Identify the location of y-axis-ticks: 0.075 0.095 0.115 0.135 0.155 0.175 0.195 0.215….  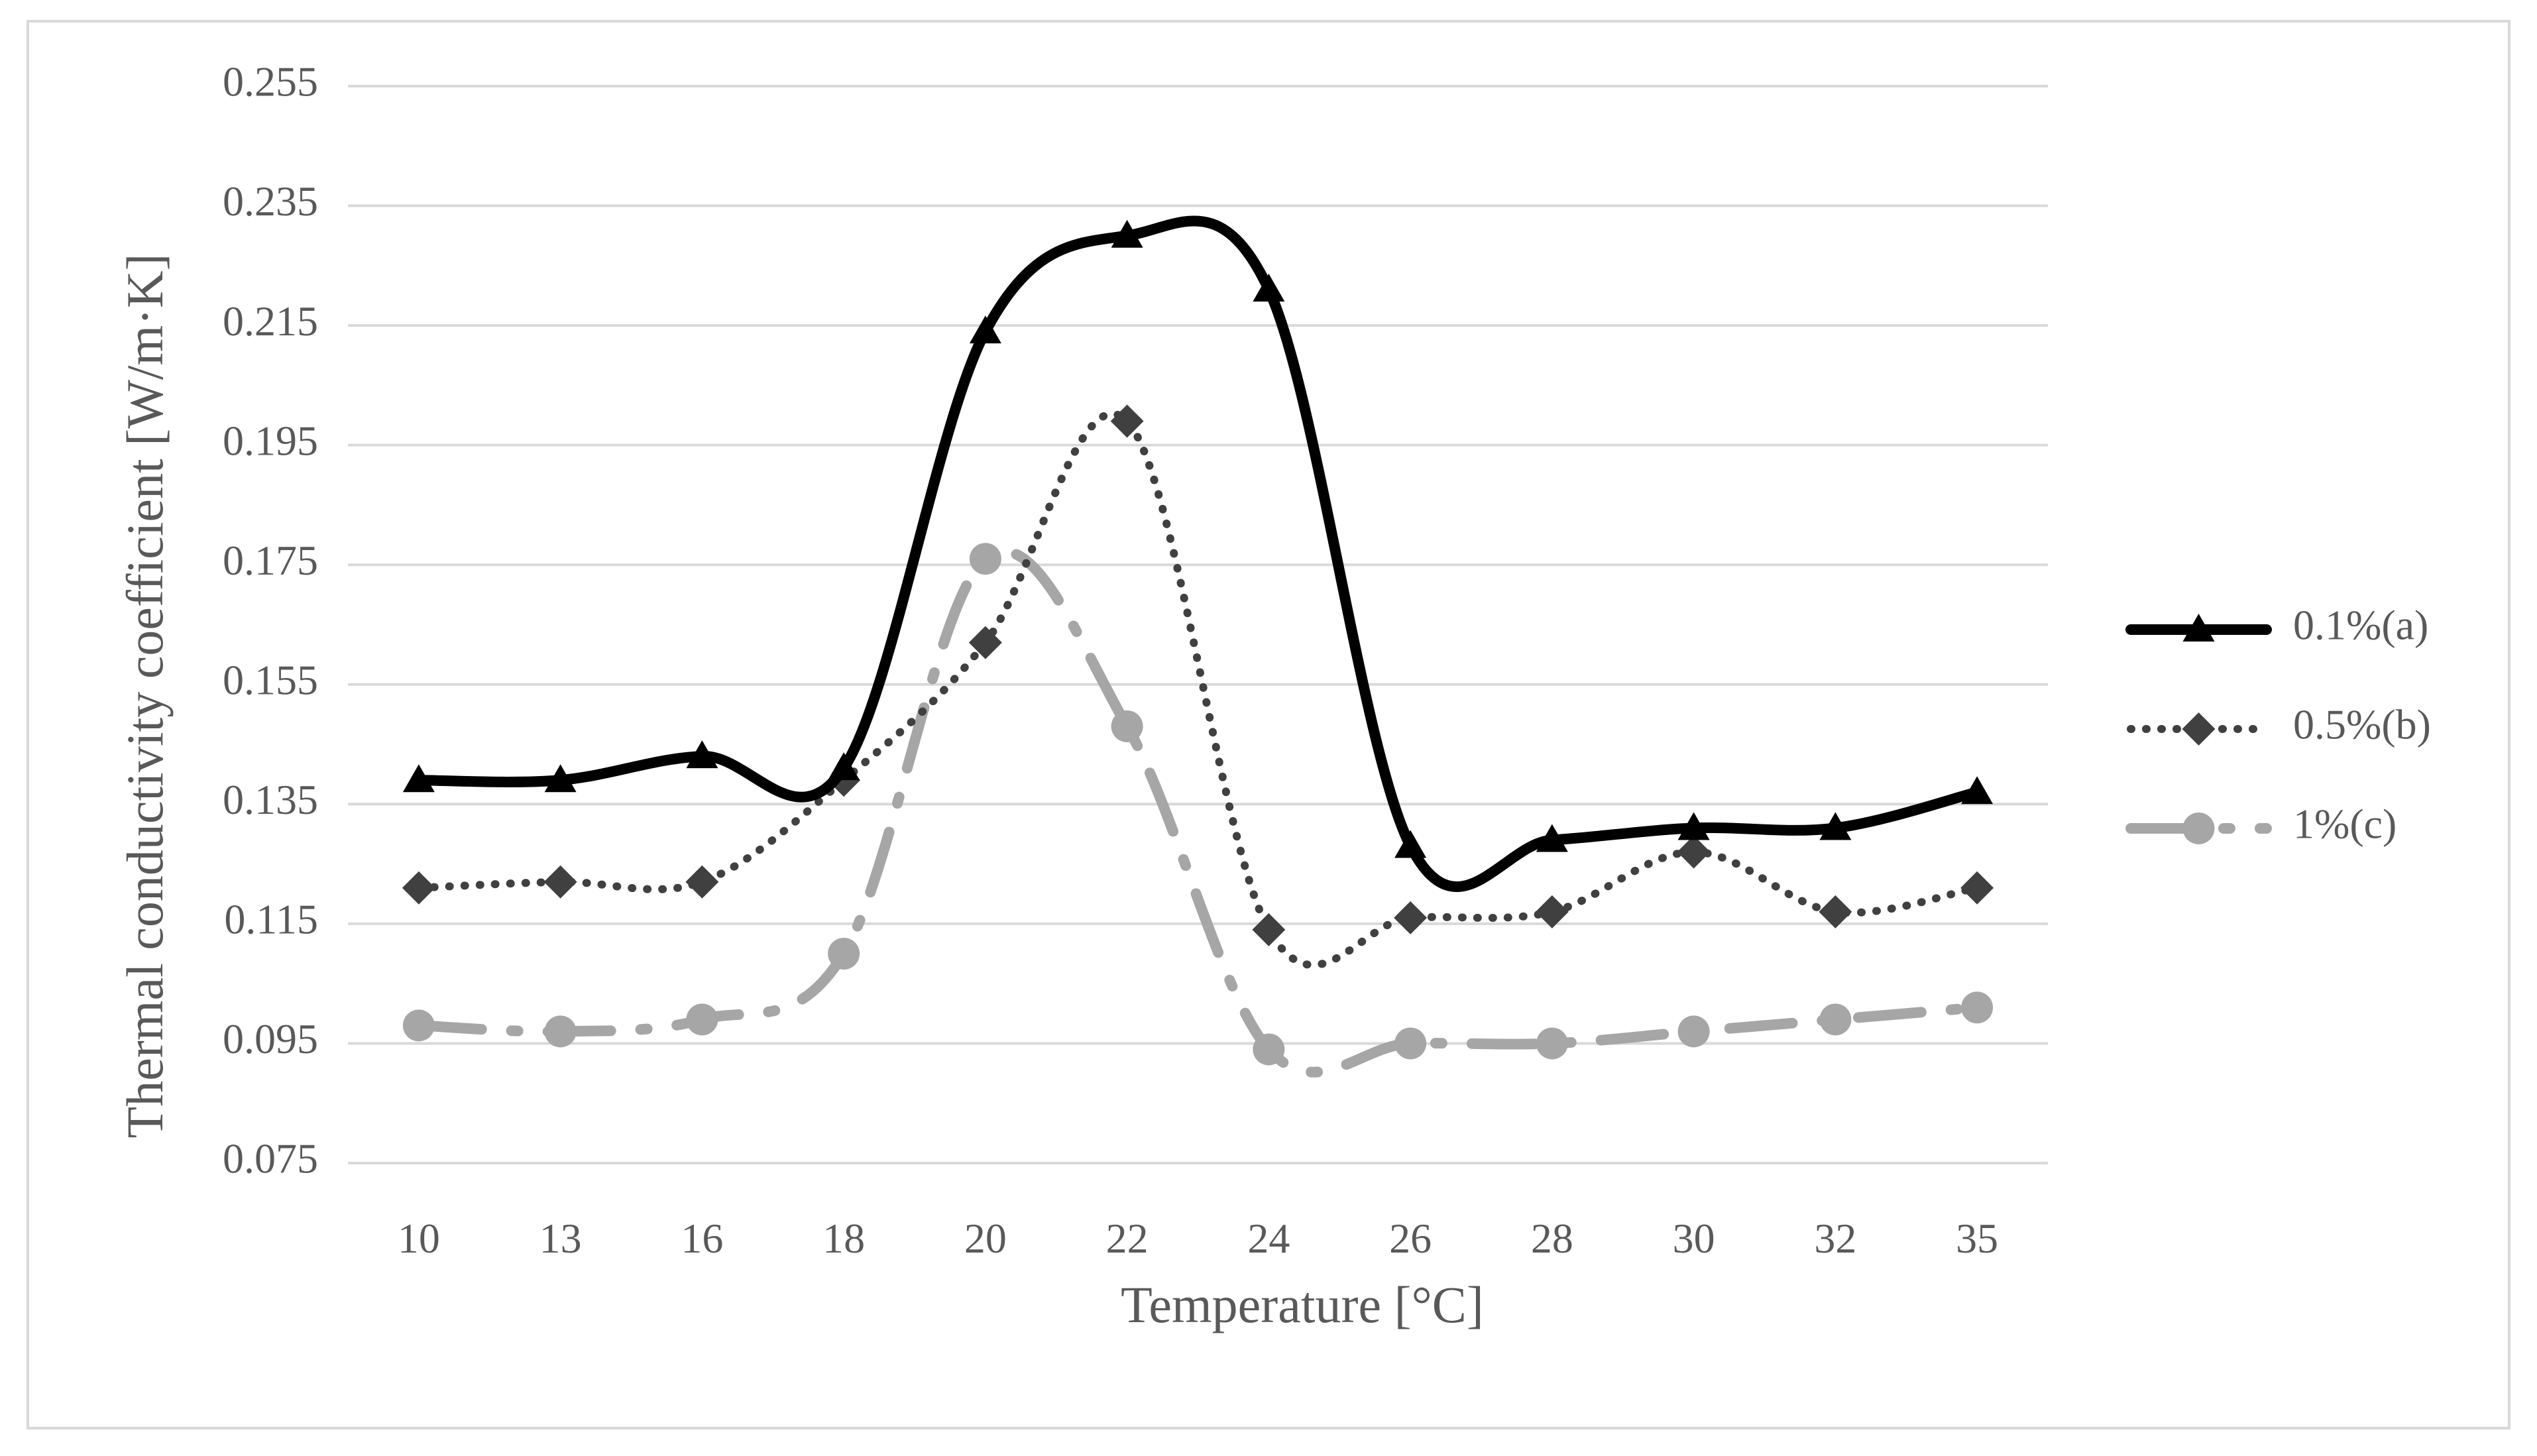
(270, 620).